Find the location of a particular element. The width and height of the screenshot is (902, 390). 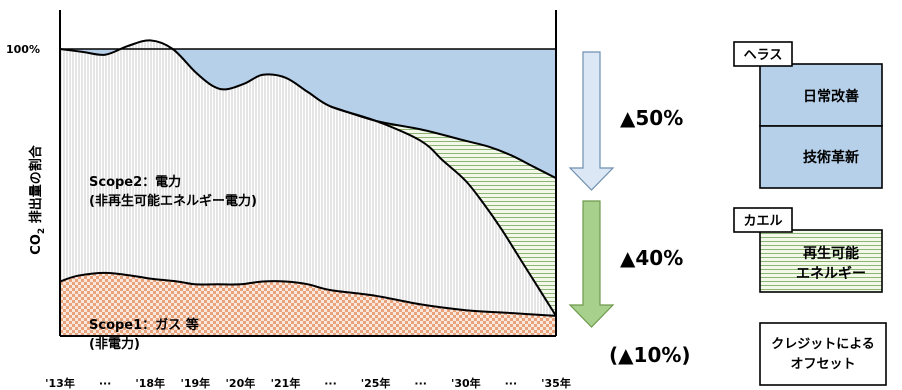

x-tick-label: '20年 is located at coordinates (241, 383).